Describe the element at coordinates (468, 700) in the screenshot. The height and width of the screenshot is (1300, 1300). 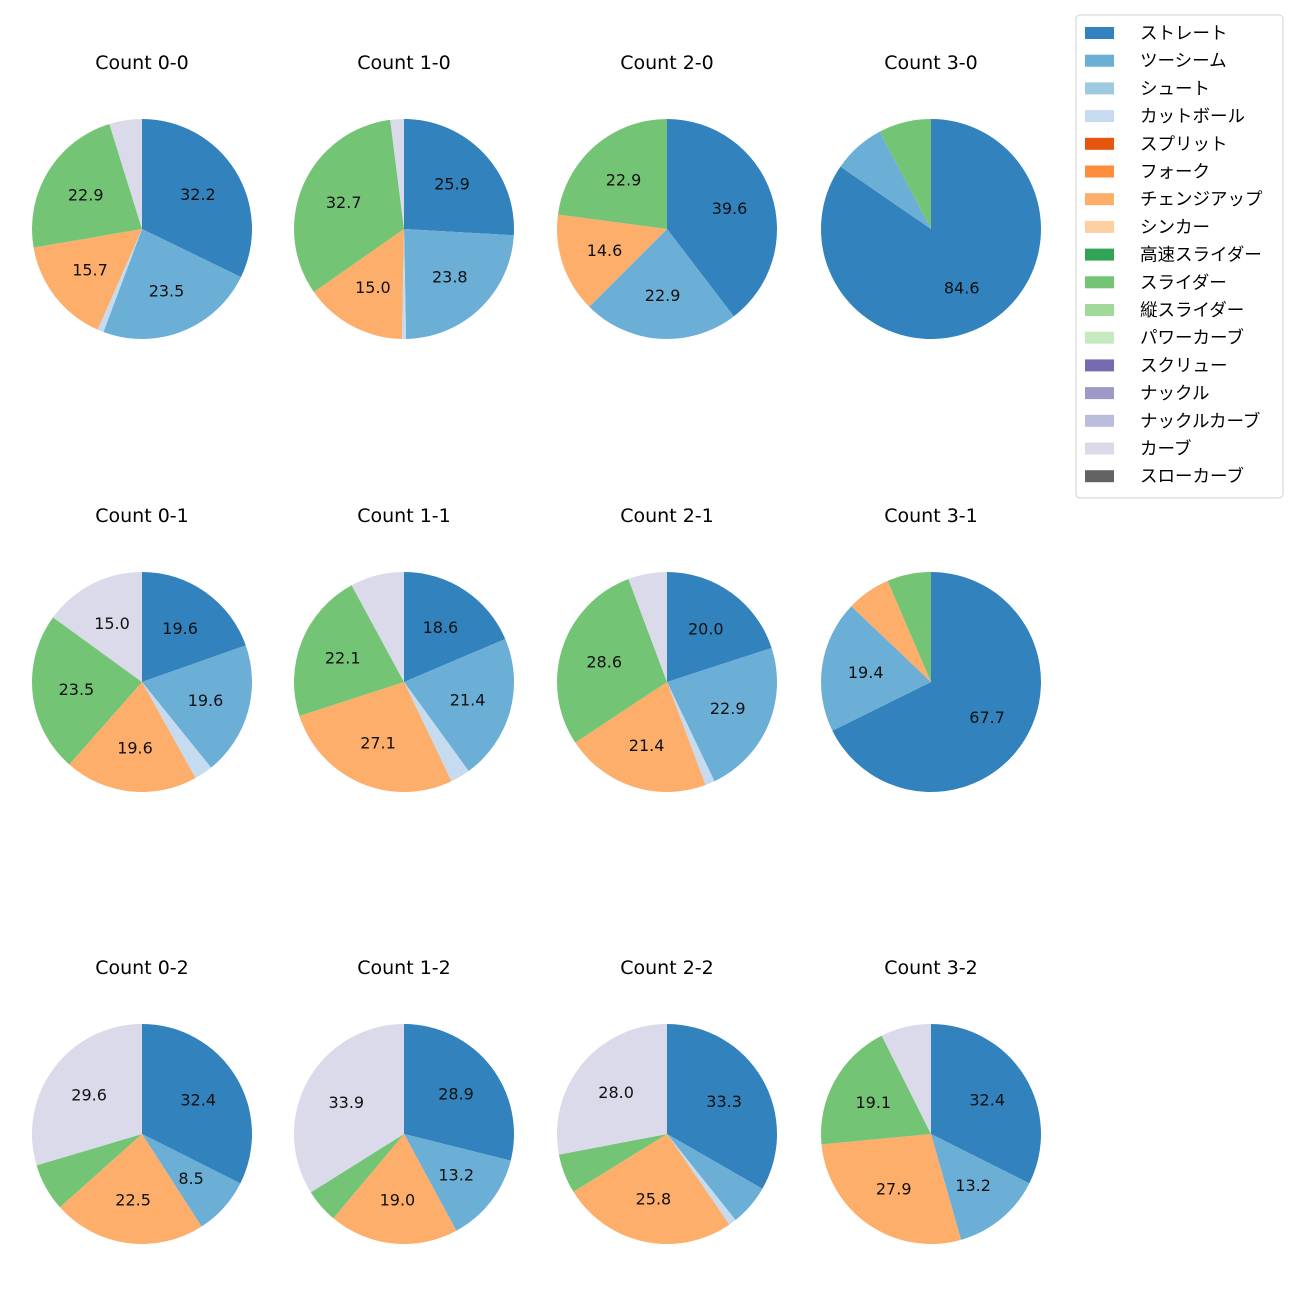
I see `slice-label: 21.4` at that location.